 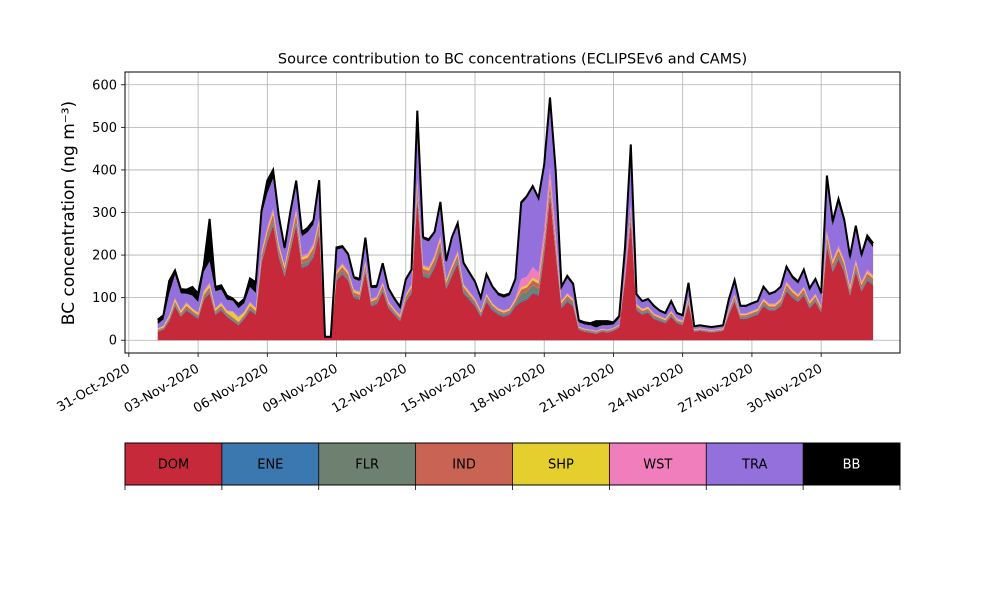 I want to click on legend: DOM ENE FLR IND SHP WST TRA BB, so click(x=512, y=466).